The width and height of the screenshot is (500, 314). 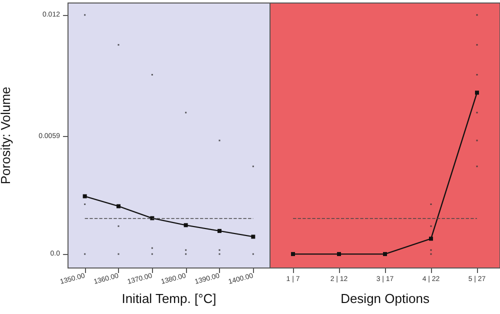 I want to click on y-axis-title: Porosity: Volume, so click(x=6, y=135).